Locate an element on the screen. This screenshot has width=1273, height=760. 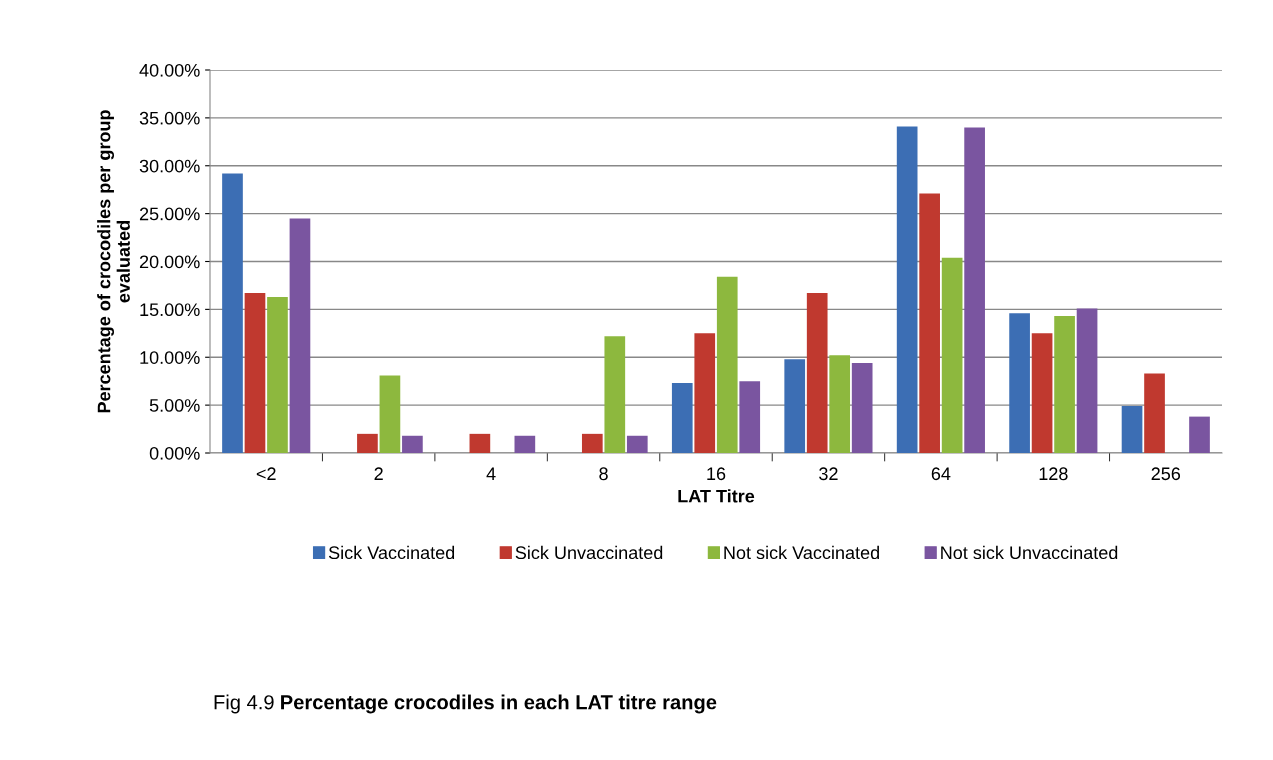
y-tick-label: 30.00% is located at coordinates (169, 166).